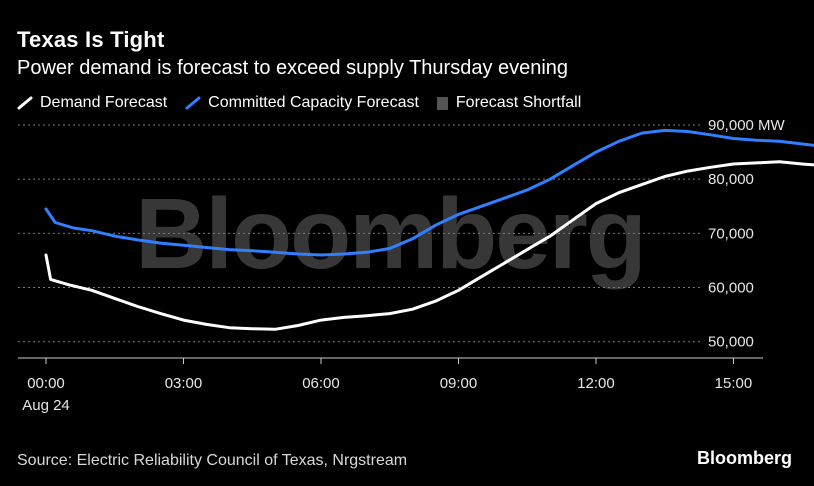 Image resolution: width=814 pixels, height=486 pixels. What do you see at coordinates (104, 102) in the screenshot?
I see `legend-label-demand: Demand Forecast` at bounding box center [104, 102].